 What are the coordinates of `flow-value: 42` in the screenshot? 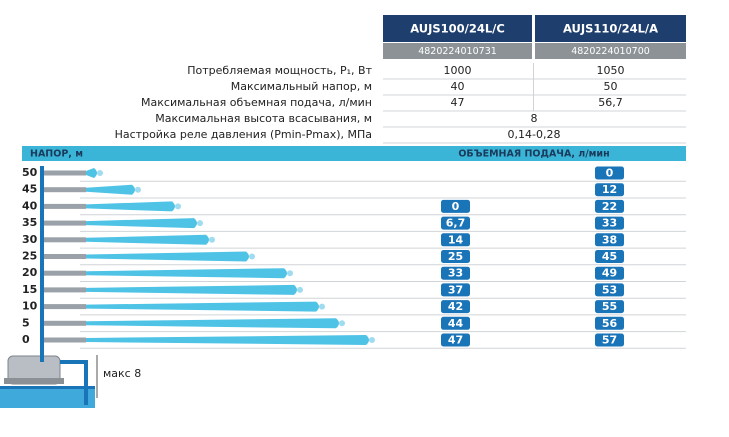 It's located at (455, 306).